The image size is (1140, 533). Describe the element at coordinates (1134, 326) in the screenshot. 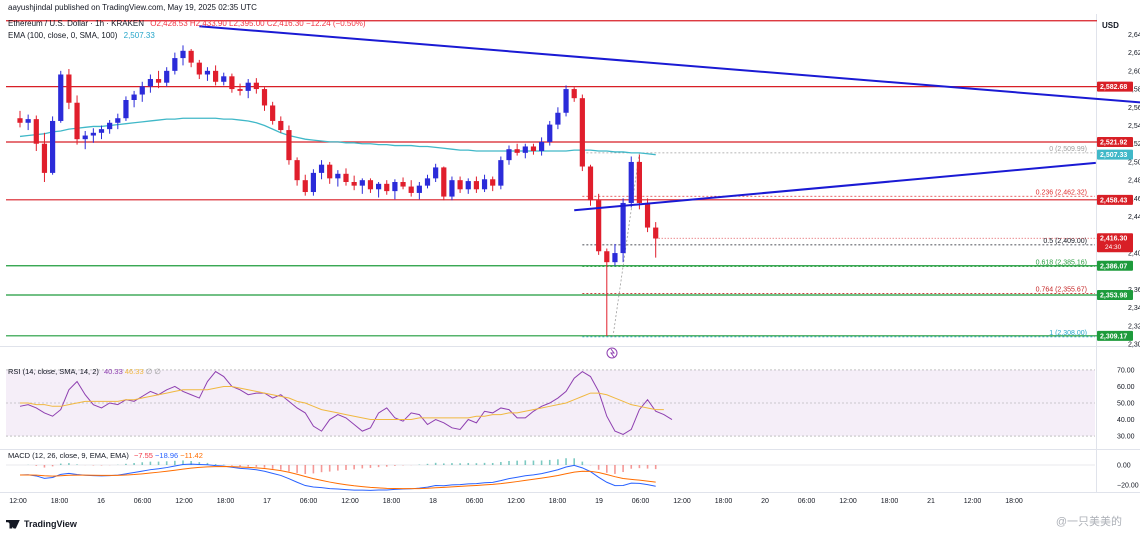

I see `y-tick-label: 2,320.00` at that location.